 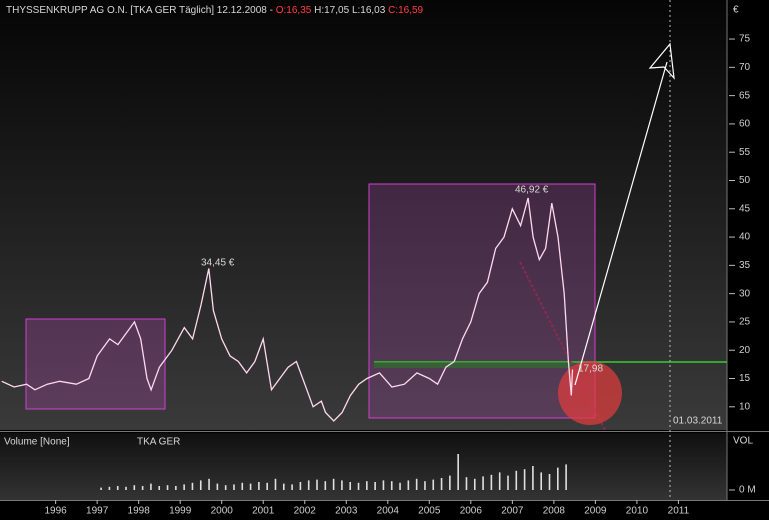 I want to click on y-tick-label: 60, so click(x=745, y=124).